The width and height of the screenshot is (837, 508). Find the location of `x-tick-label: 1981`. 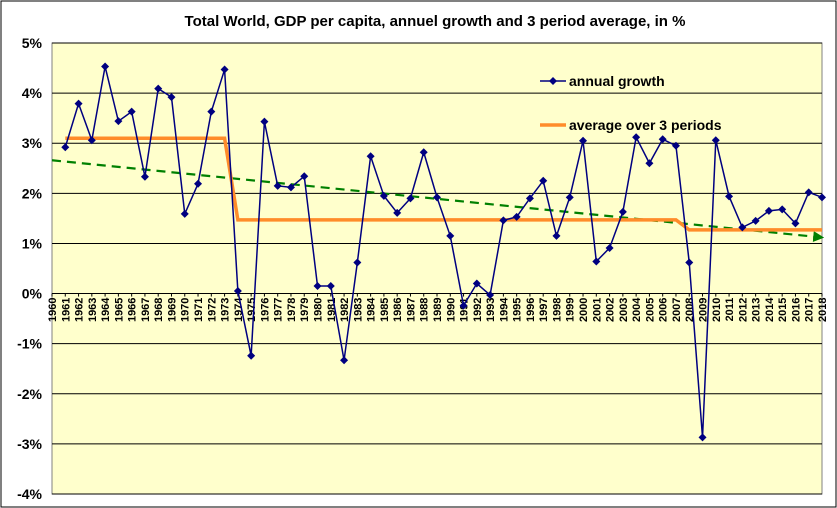

x-tick-label: 1981 is located at coordinates (332, 310).